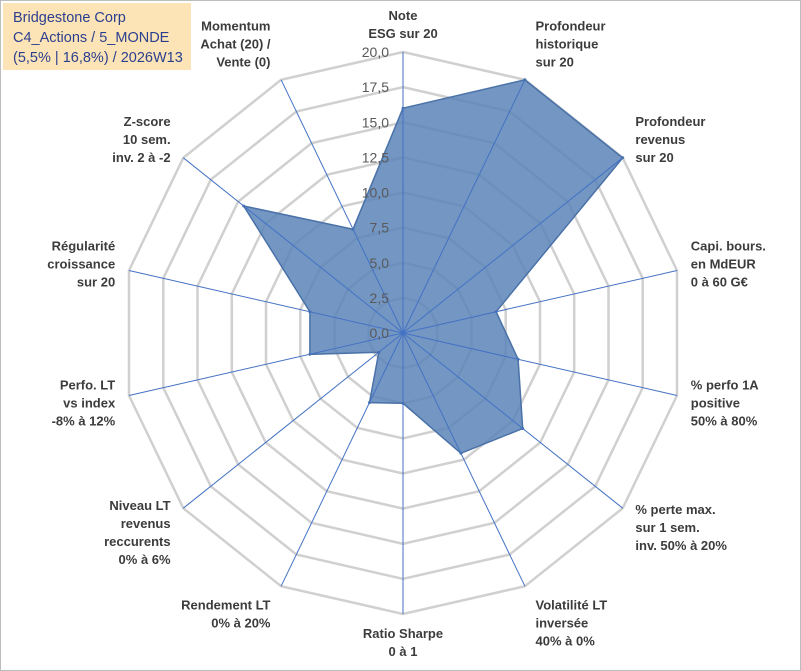 The image size is (801, 671). I want to click on category-label-line: % perfo 1A, so click(725, 384).